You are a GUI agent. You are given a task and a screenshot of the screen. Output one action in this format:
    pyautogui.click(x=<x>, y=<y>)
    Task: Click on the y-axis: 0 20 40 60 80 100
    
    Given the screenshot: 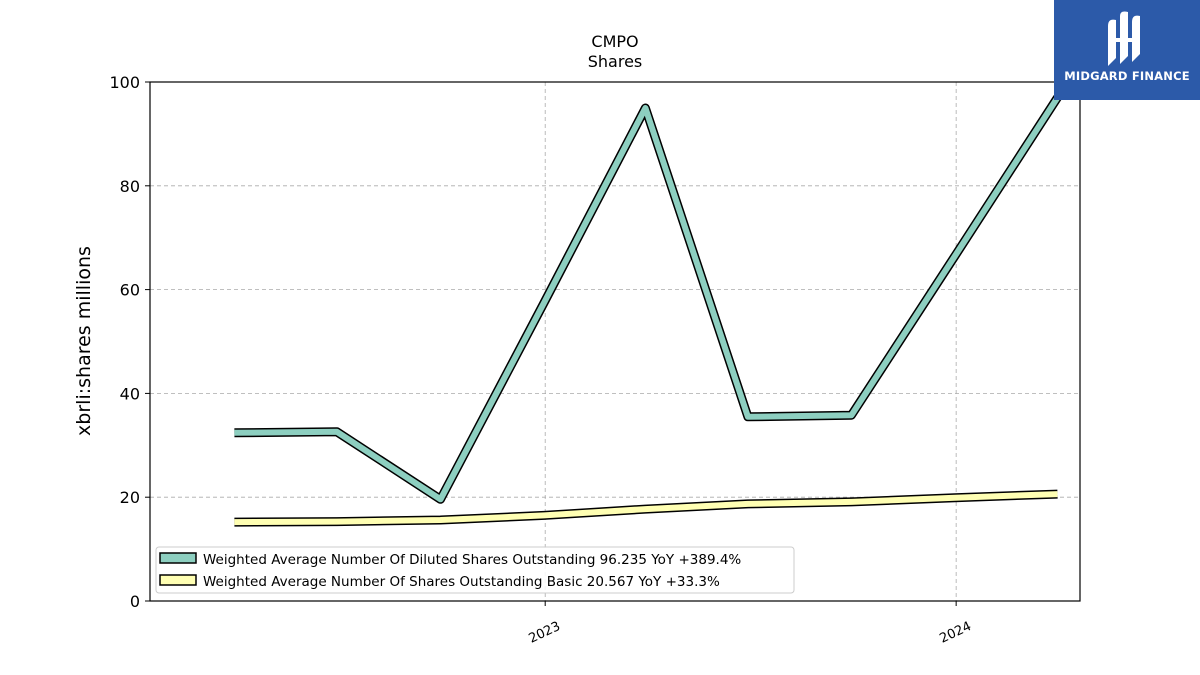 What is the action you would take?
    pyautogui.click(x=129, y=342)
    